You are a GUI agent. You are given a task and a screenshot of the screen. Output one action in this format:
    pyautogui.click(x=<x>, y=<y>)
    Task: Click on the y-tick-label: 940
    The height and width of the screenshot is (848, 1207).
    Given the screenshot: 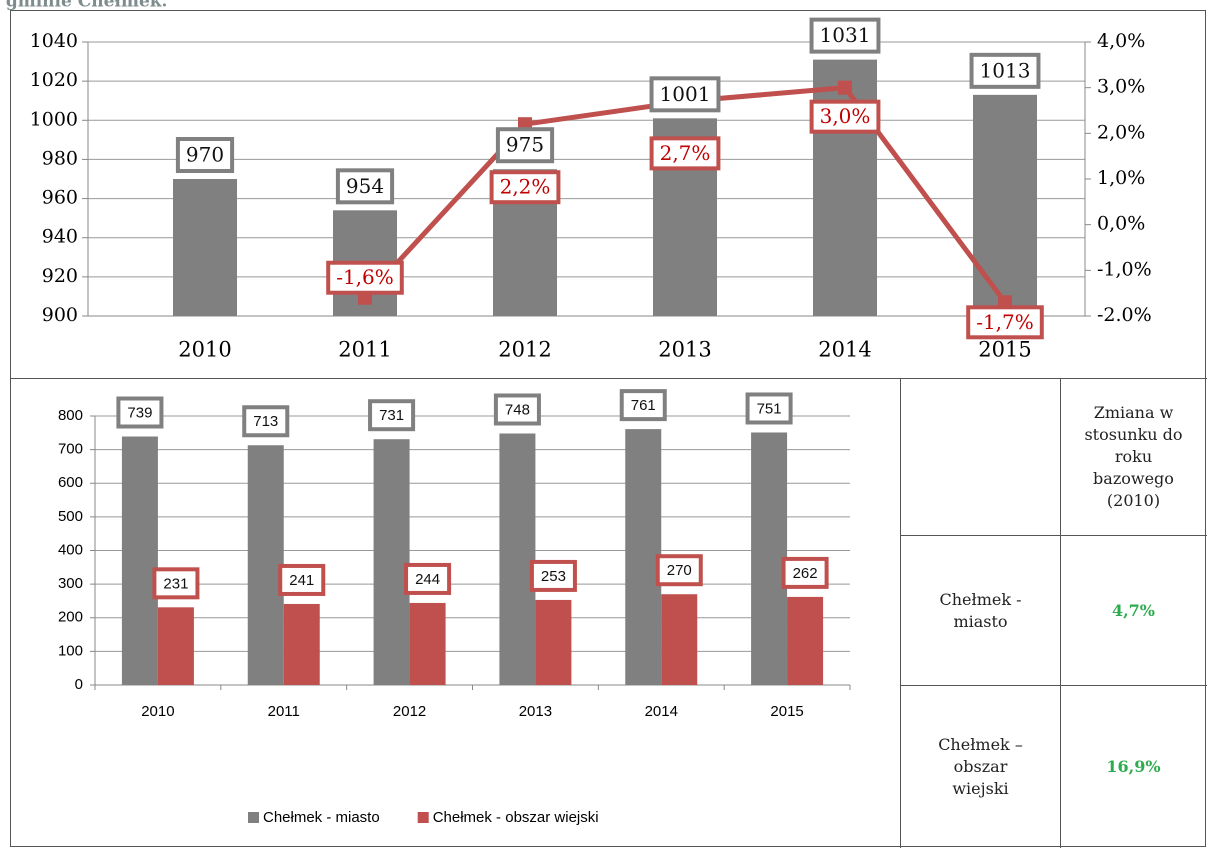 What is the action you would take?
    pyautogui.click(x=60, y=237)
    